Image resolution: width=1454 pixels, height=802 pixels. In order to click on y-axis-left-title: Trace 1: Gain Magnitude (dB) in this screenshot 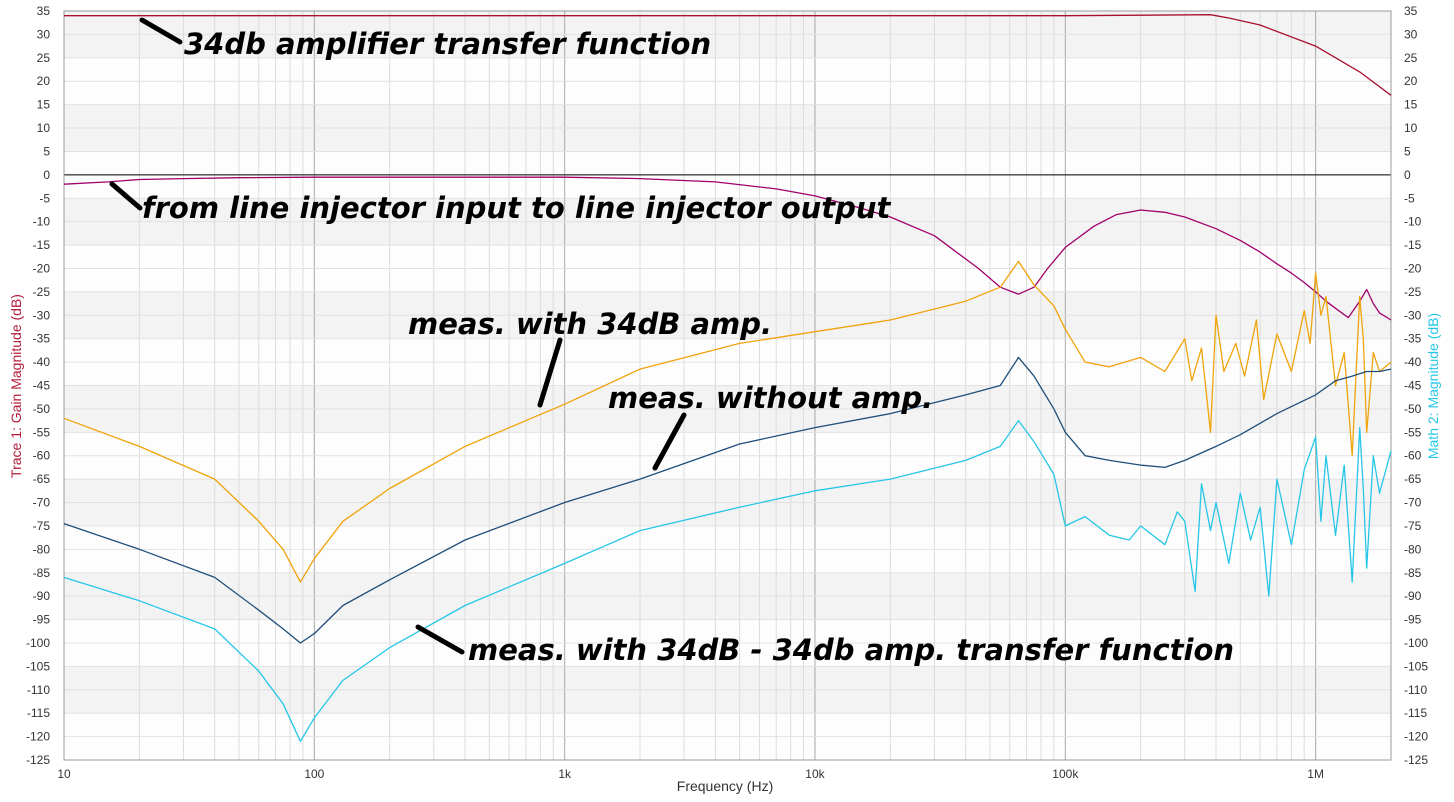, I will do `click(16, 386)`.